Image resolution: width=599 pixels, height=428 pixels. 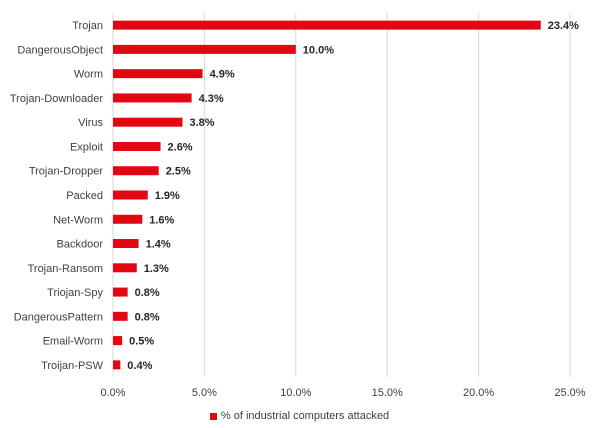 What do you see at coordinates (211, 99) in the screenshot?
I see `data-label: 4.3%` at bounding box center [211, 99].